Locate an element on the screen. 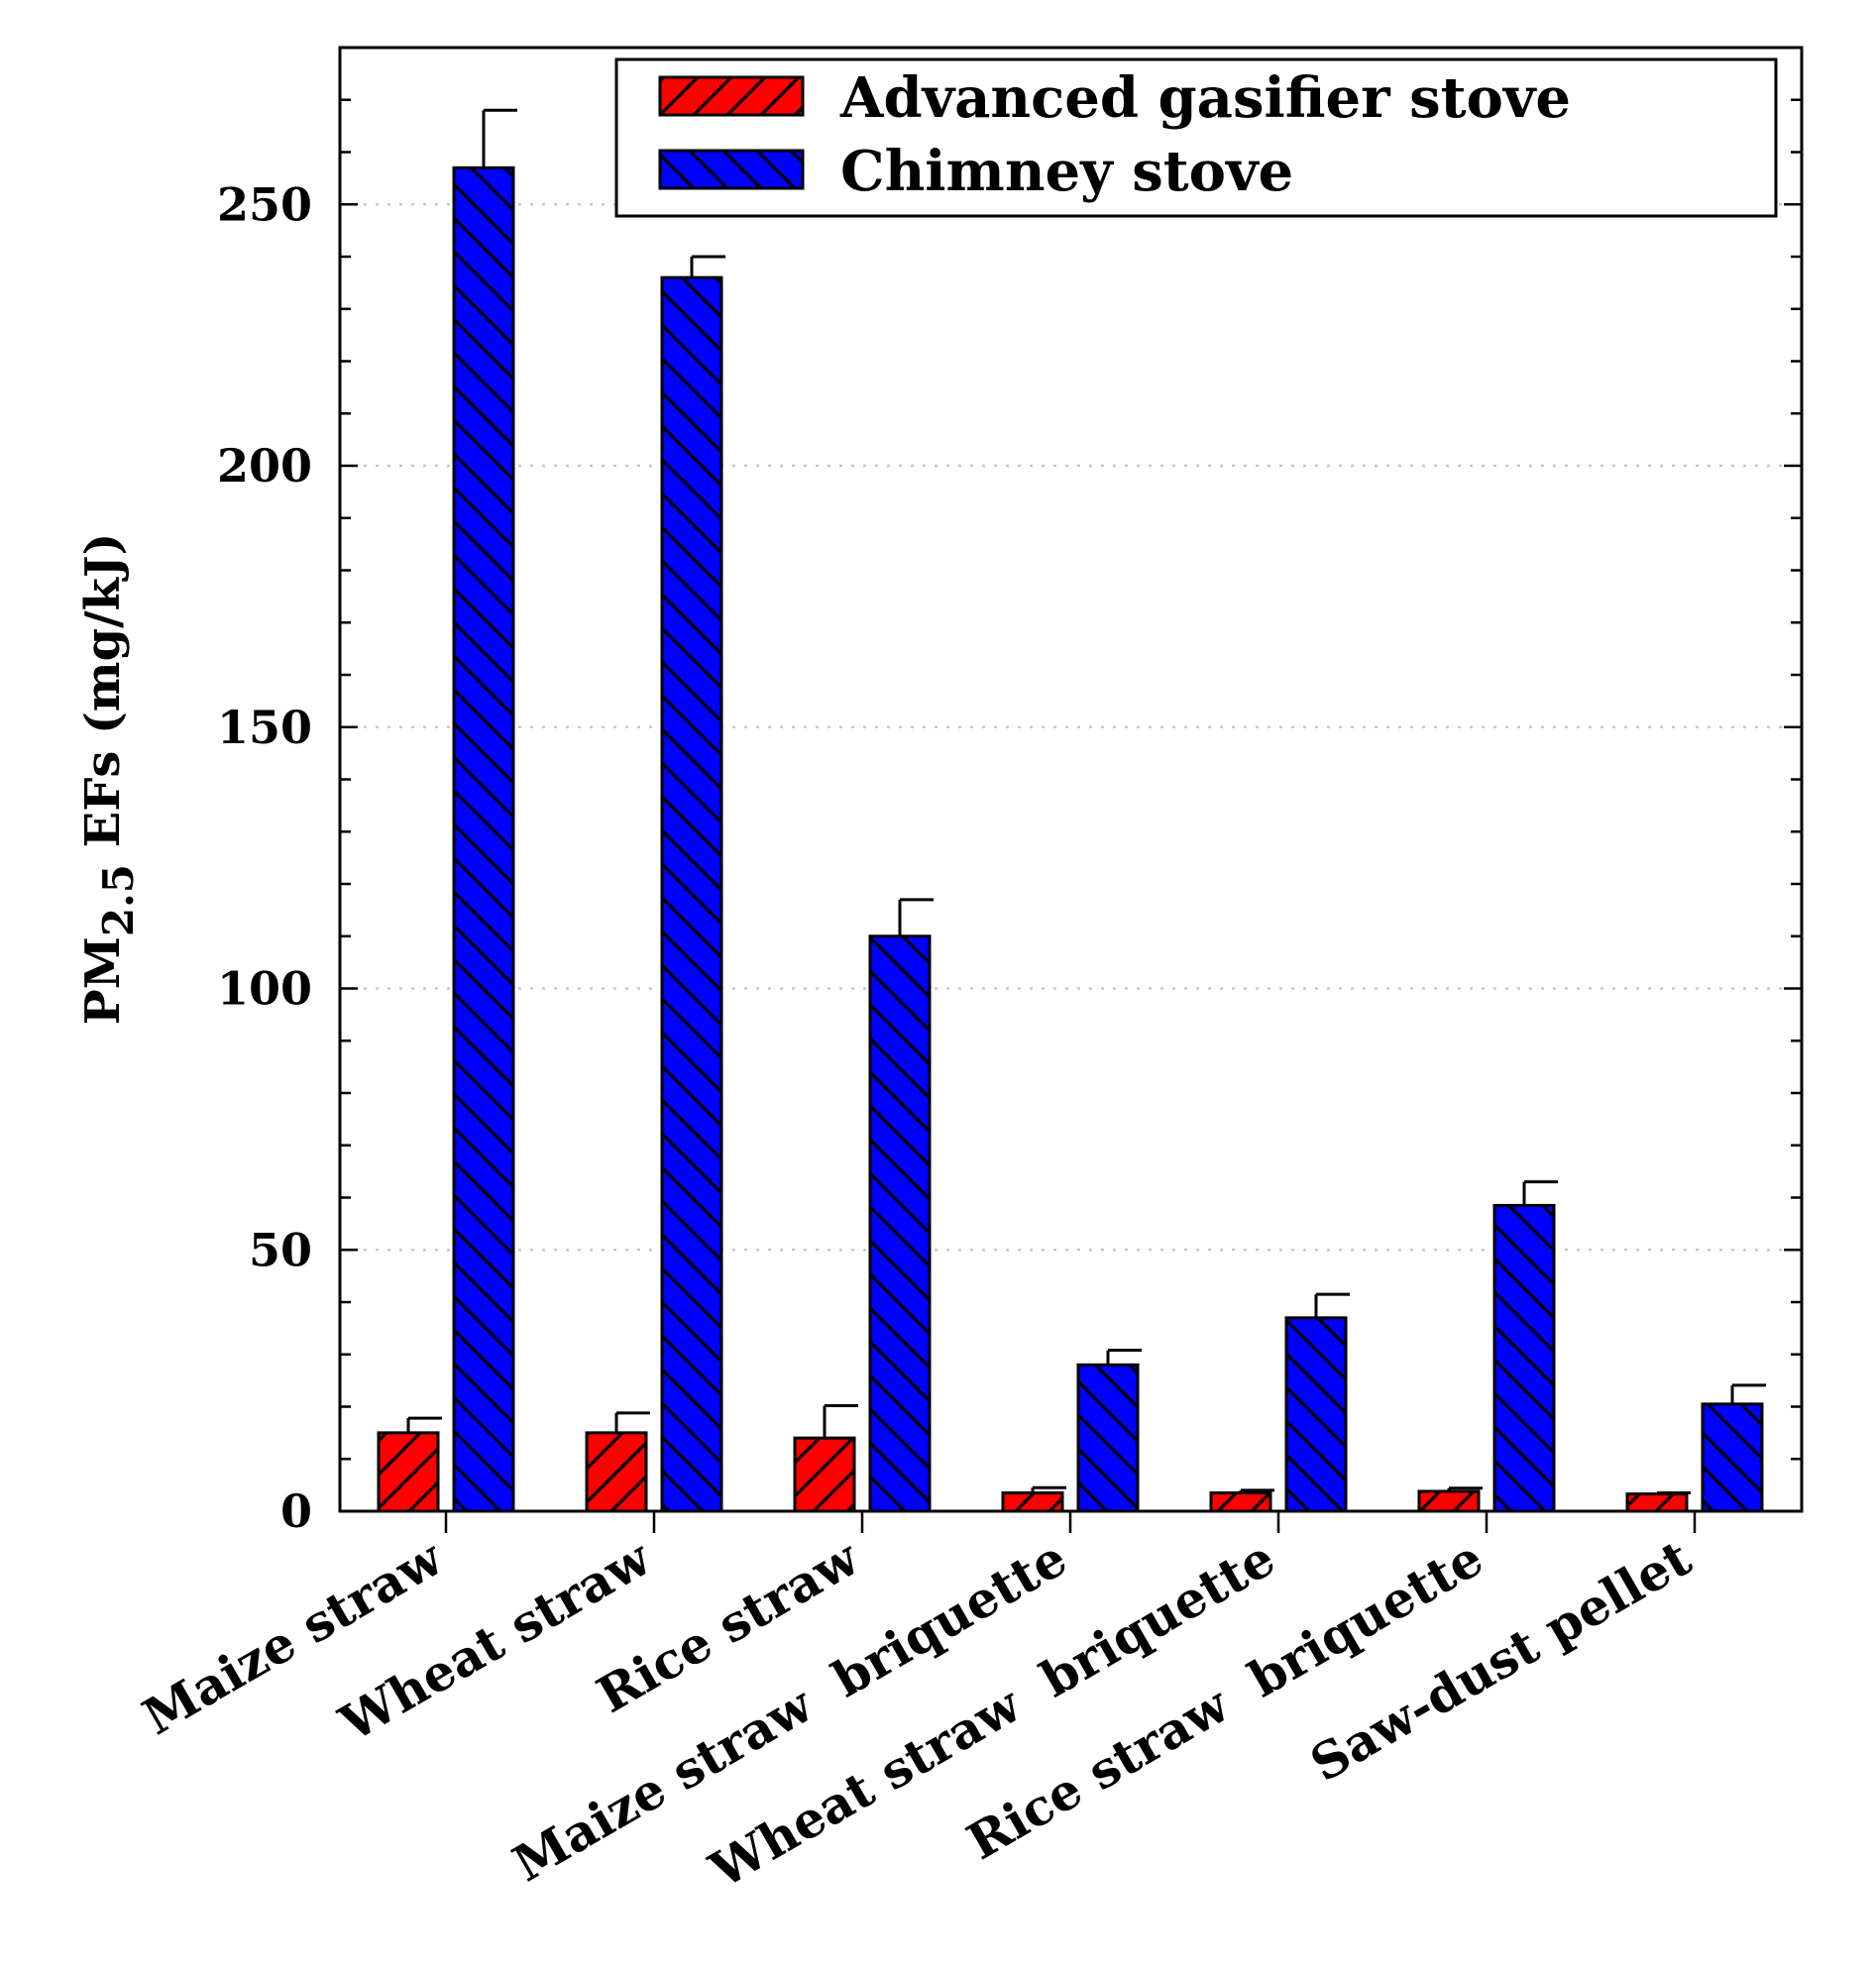 This screenshot has height=1973, width=1876. y-axis-label-subscript: 2.5 is located at coordinates (118, 900).